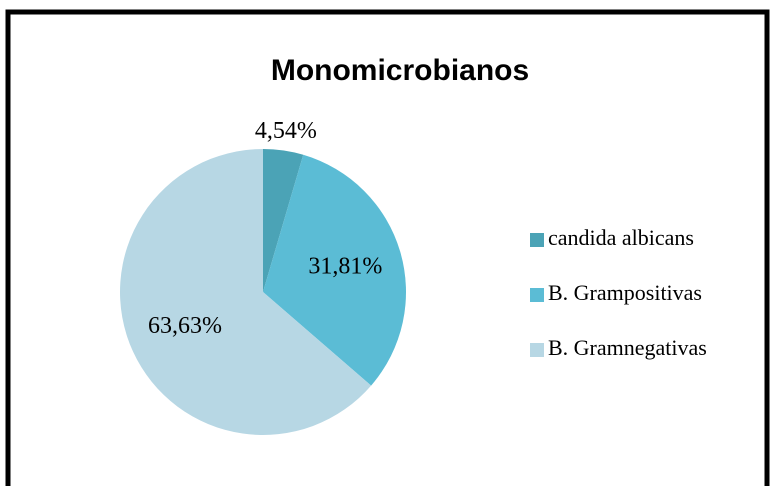 The width and height of the screenshot is (774, 486). What do you see at coordinates (185, 326) in the screenshot?
I see `data-label: 63,63%` at bounding box center [185, 326].